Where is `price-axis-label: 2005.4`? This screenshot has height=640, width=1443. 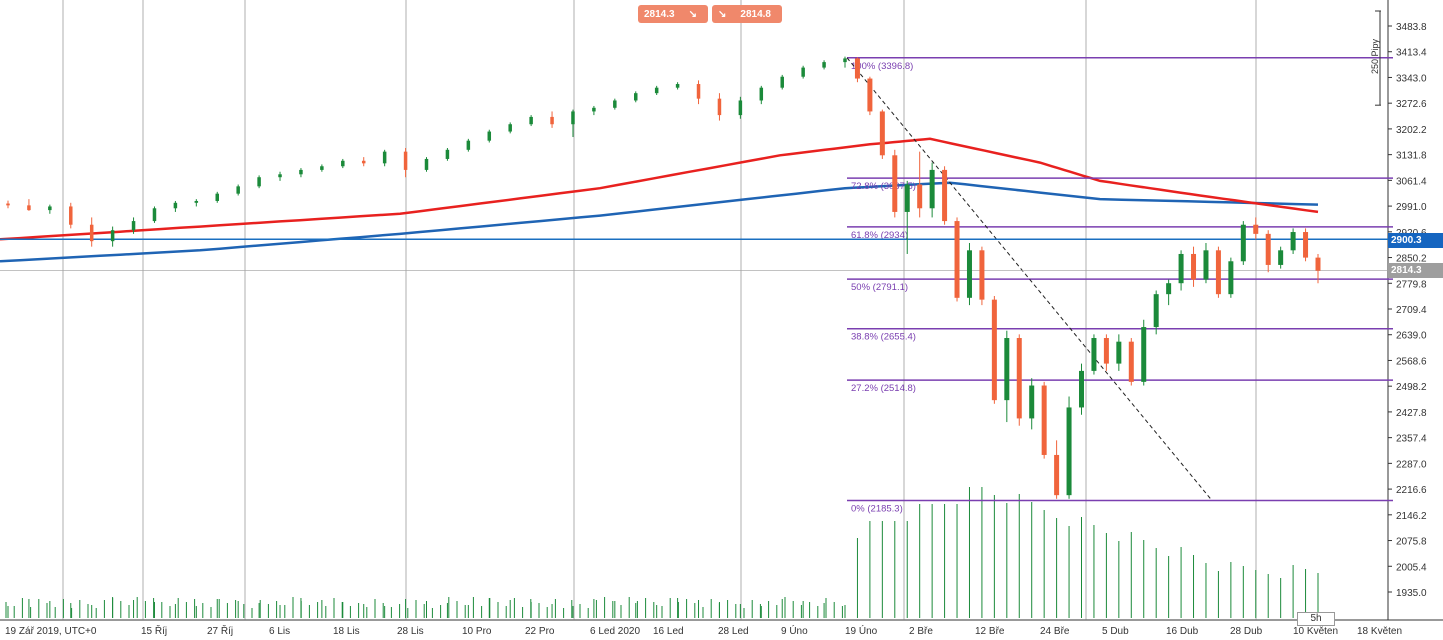
price-axis-label: 2005.4 is located at coordinates (1411, 567).